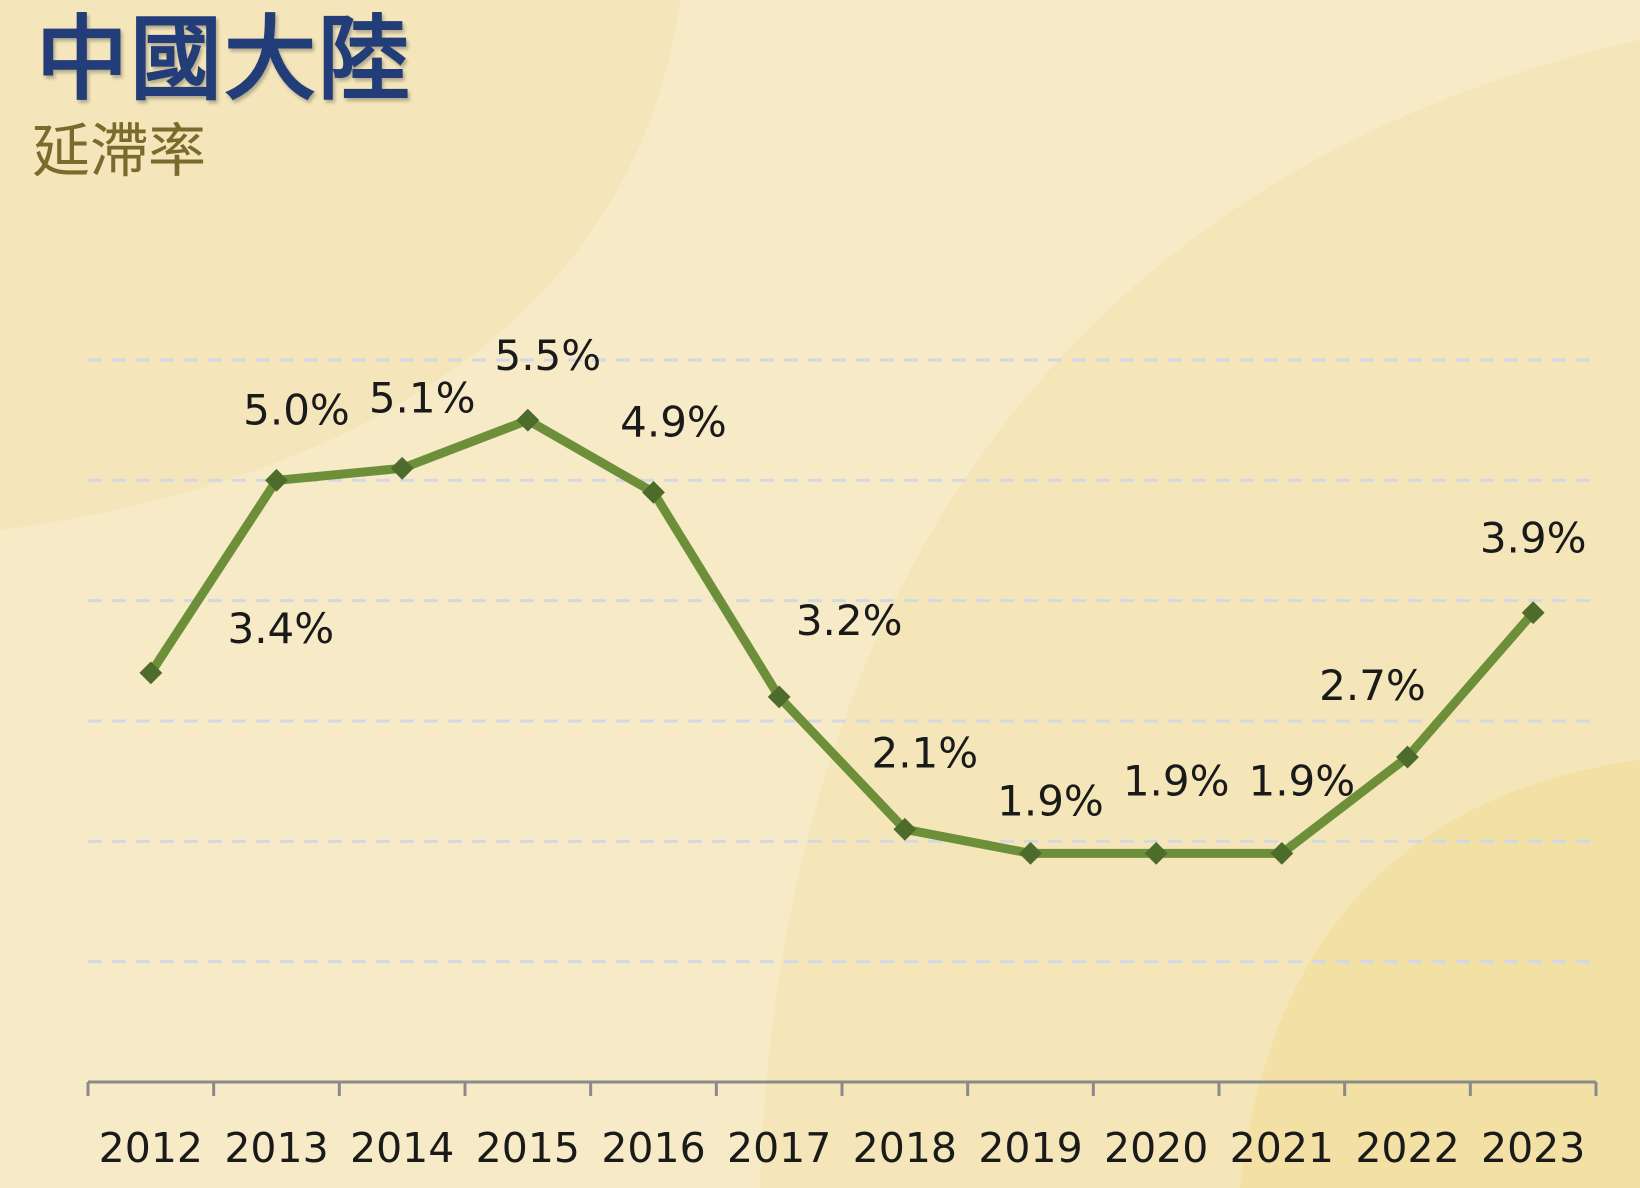  What do you see at coordinates (1407, 1148) in the screenshot?
I see `x-tick-label: 2022` at bounding box center [1407, 1148].